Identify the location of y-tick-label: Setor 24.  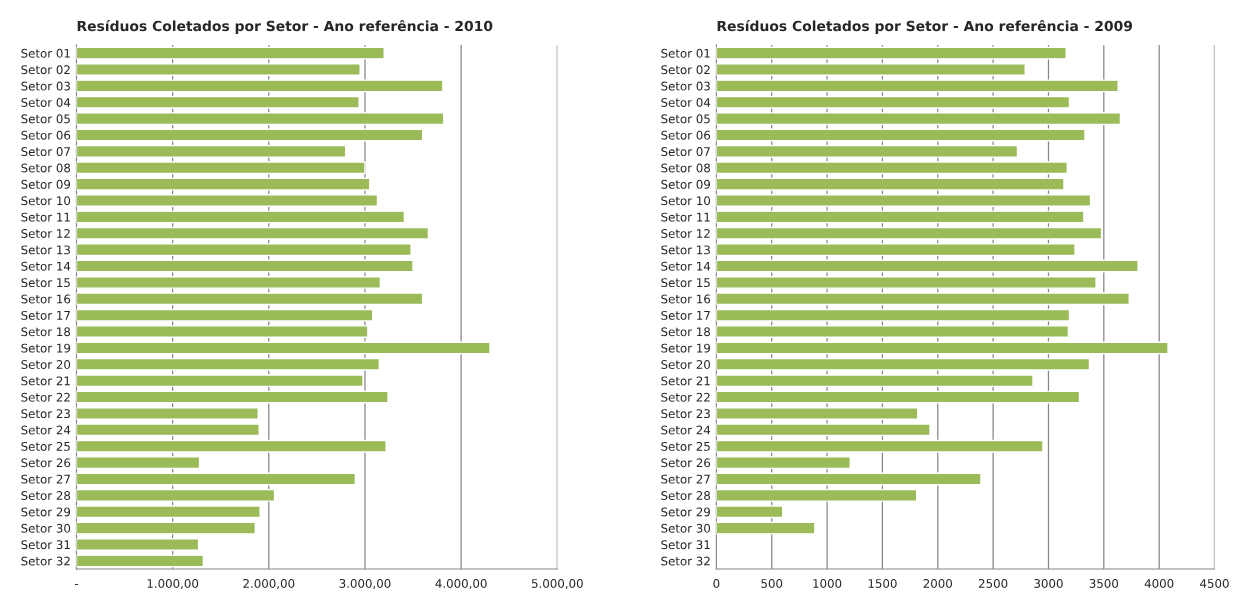
(46, 430).